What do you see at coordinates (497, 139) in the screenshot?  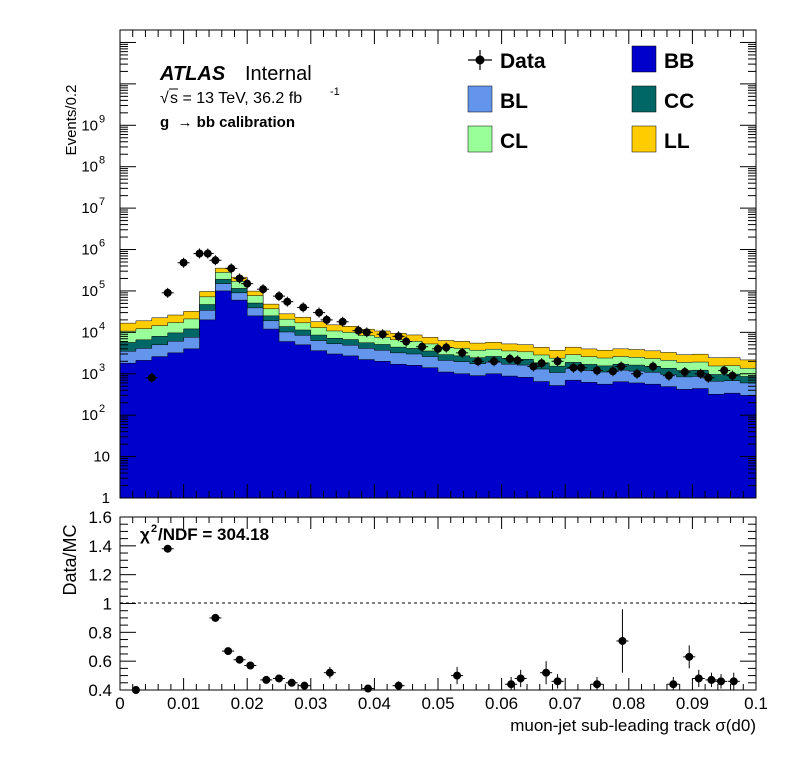 I see `legend-cl: CL` at bounding box center [497, 139].